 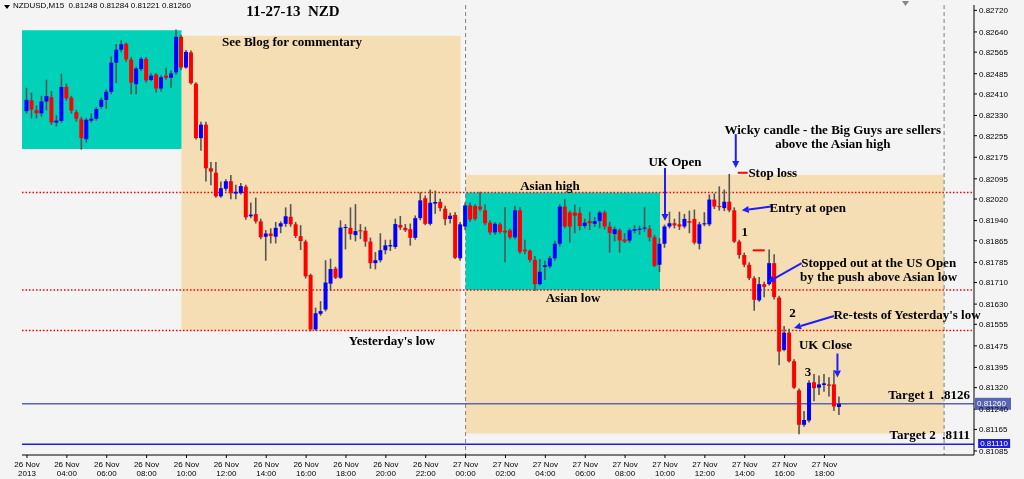 I want to click on annotation: 3, so click(x=808, y=372).